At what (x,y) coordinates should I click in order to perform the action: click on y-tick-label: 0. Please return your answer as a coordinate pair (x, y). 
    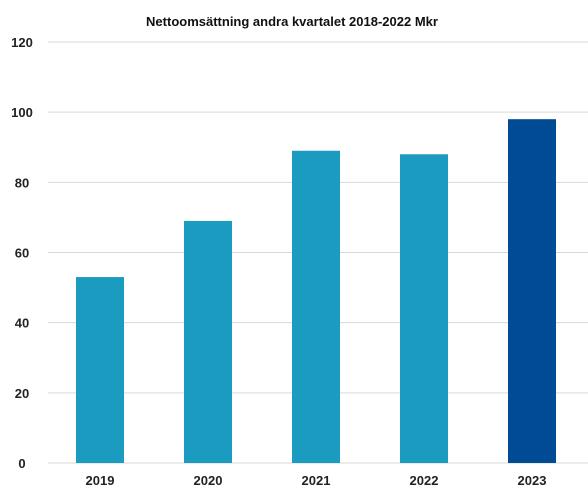
    Looking at the image, I should click on (21, 463).